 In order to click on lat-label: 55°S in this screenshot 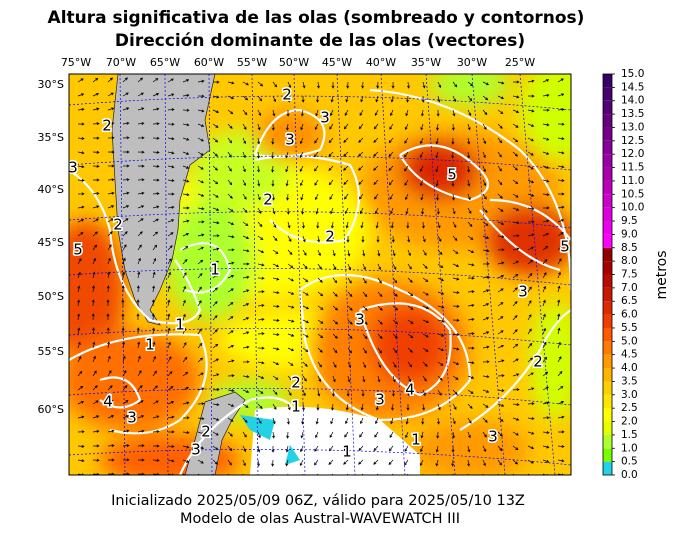, I will do `click(51, 351)`.